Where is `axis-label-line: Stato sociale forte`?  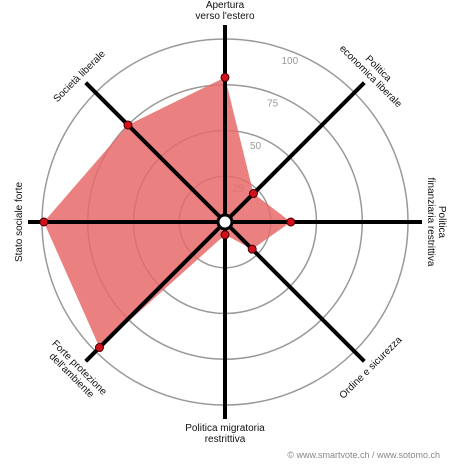 axis-label-line: Stato sociale forte is located at coordinates (19, 222).